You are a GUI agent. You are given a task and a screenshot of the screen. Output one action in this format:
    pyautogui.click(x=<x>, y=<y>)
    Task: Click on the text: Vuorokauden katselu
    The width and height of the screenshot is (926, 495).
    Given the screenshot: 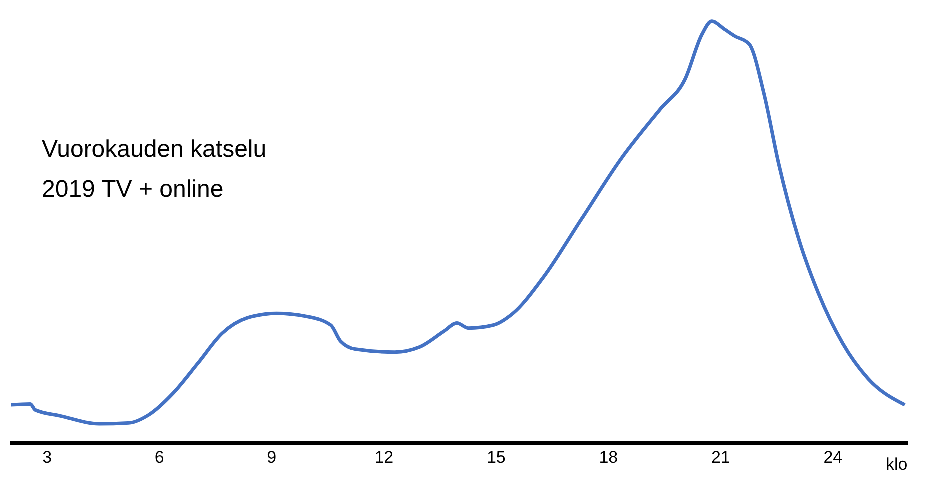 What is the action you would take?
    pyautogui.click(x=154, y=150)
    